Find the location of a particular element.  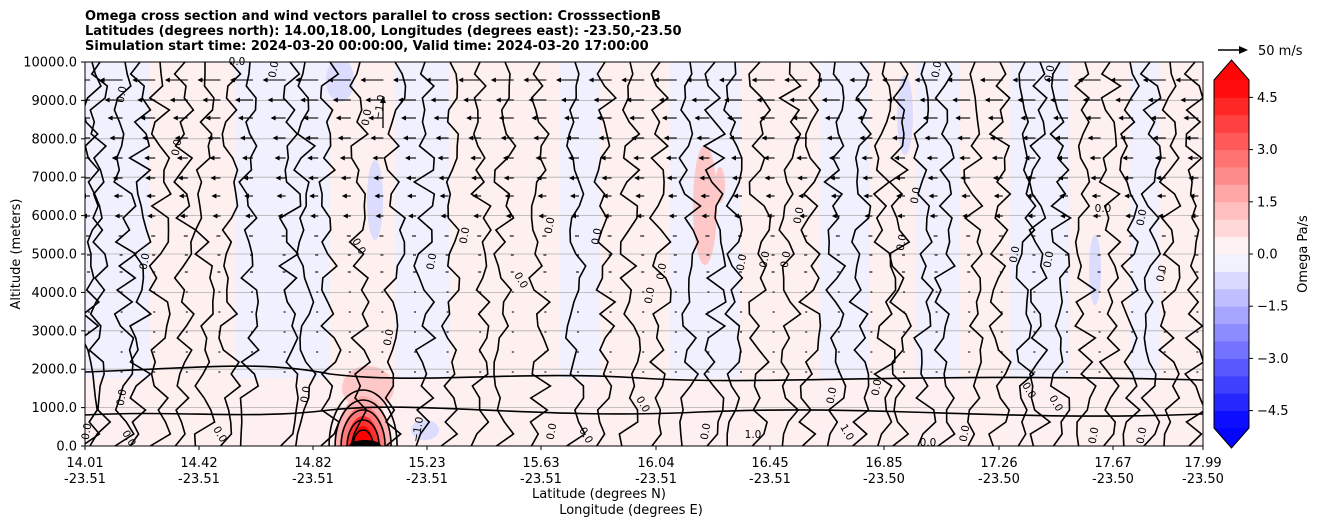

omega-band is located at coordinates (644, 412).